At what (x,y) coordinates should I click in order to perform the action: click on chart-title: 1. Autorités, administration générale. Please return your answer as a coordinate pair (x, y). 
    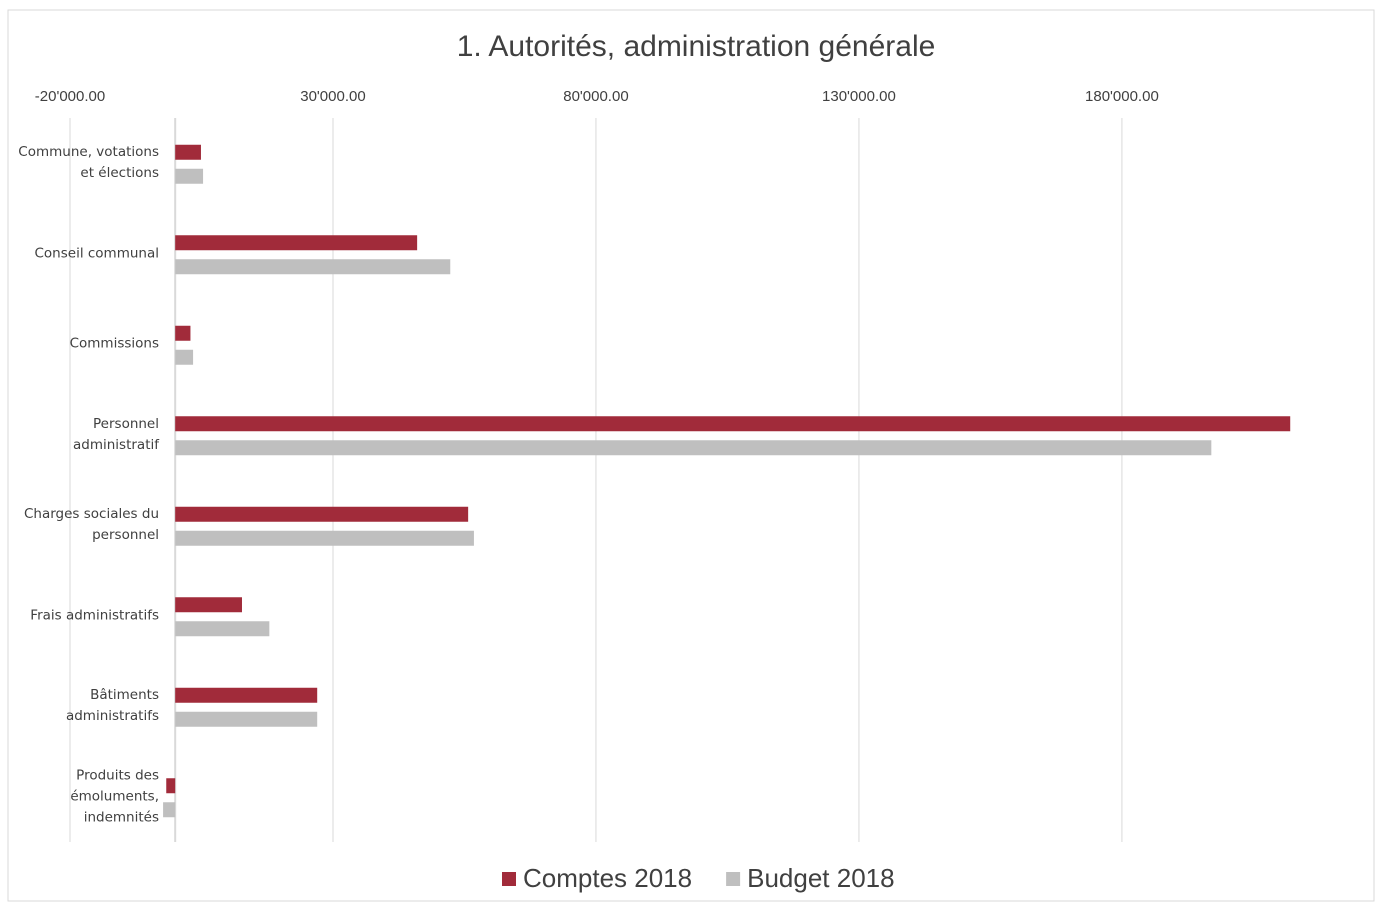
    Looking at the image, I should click on (696, 46).